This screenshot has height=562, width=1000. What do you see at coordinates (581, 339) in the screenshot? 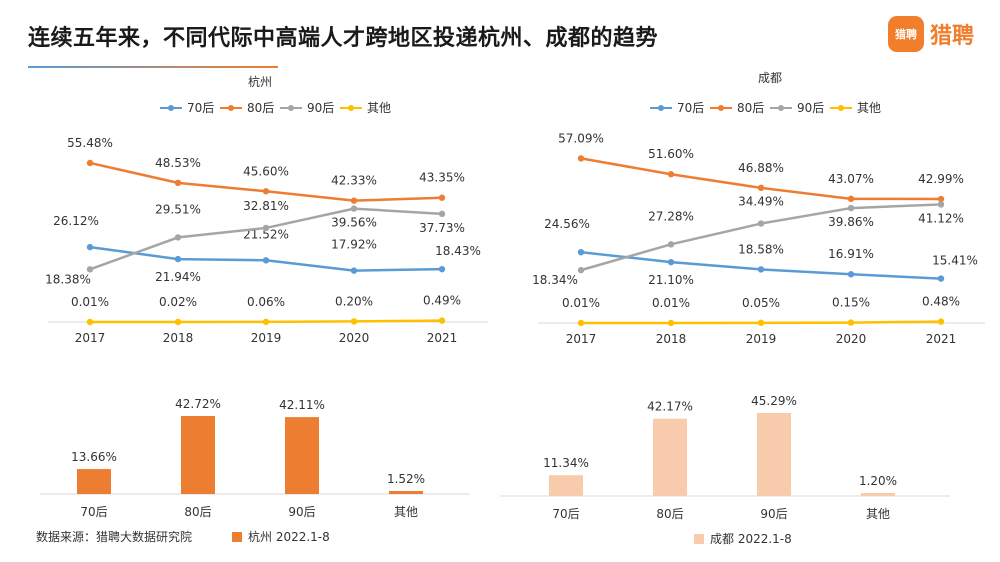
I see `x-tick-label: 2017` at bounding box center [581, 339].